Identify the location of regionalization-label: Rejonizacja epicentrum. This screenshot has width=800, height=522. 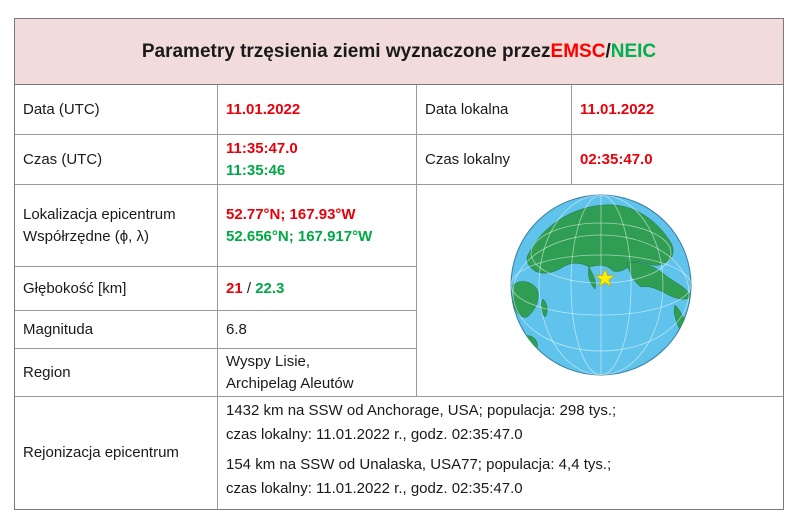
(116, 453).